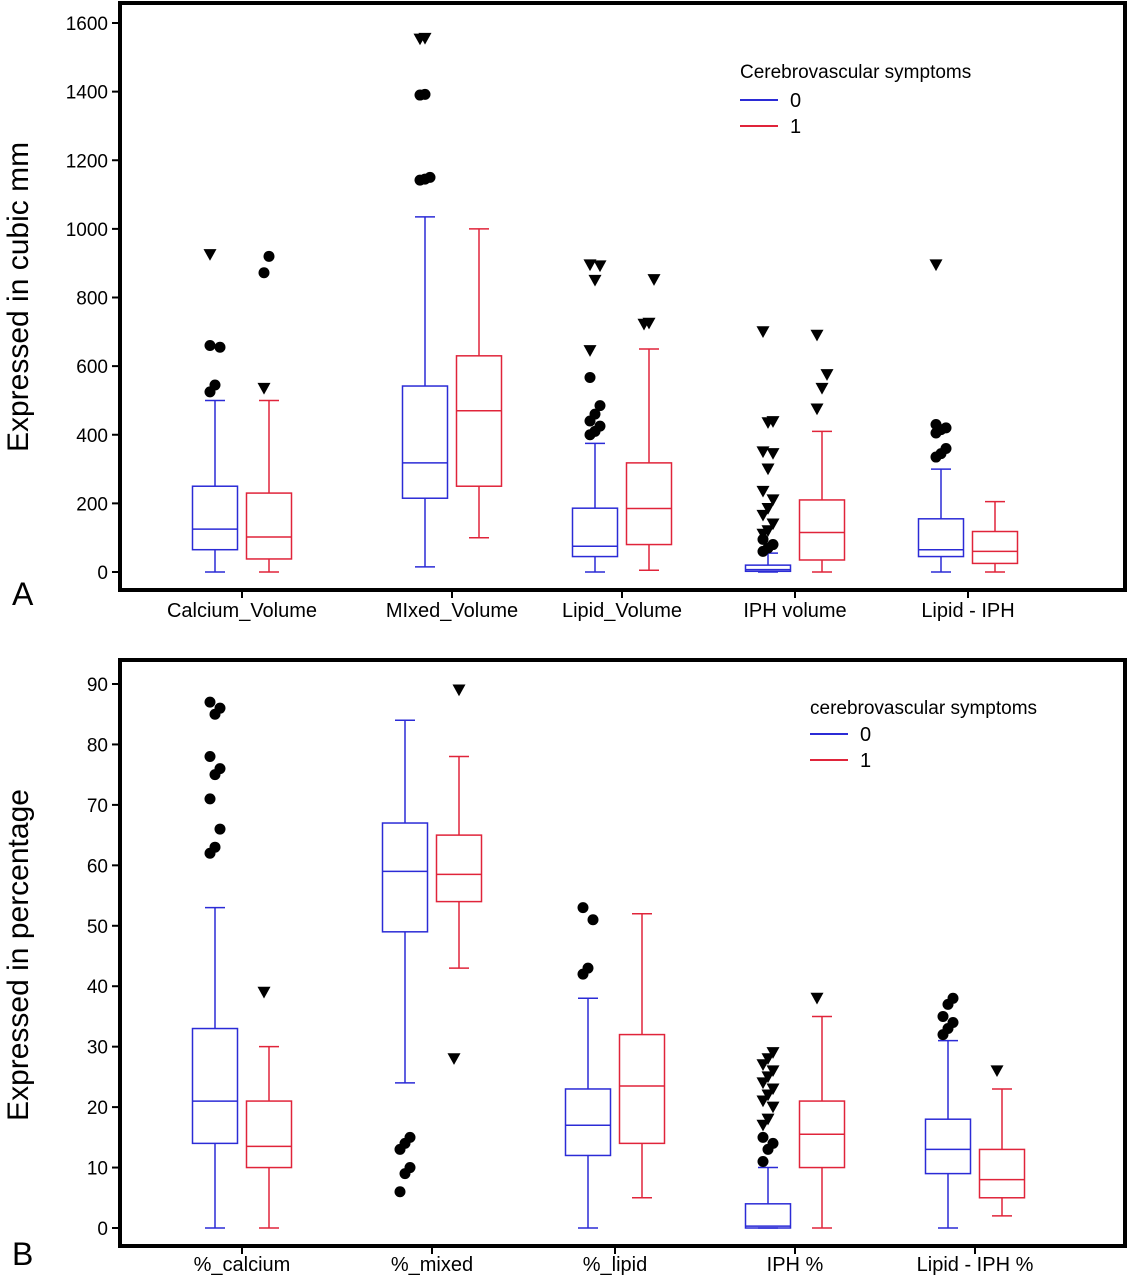 The image size is (1133, 1280). Describe the element at coordinates (92, 436) in the screenshot. I see `y-tick-label: 400` at that location.